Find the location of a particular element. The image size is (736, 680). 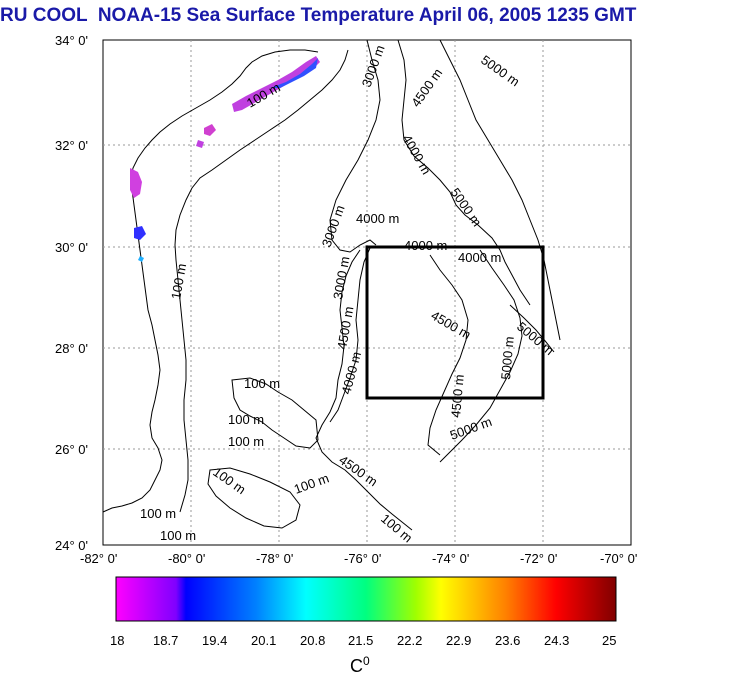

colorbar-tick: 22.2 is located at coordinates (409, 640).